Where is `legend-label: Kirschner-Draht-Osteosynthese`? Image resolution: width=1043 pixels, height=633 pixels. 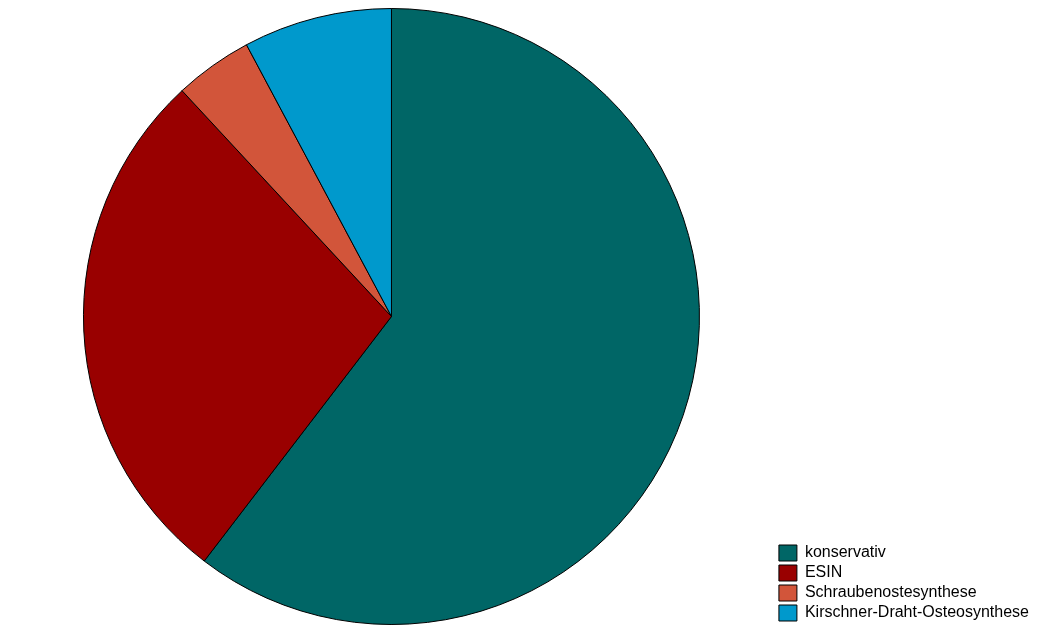 legend-label: Kirschner-Draht-Osteosynthese is located at coordinates (917, 612).